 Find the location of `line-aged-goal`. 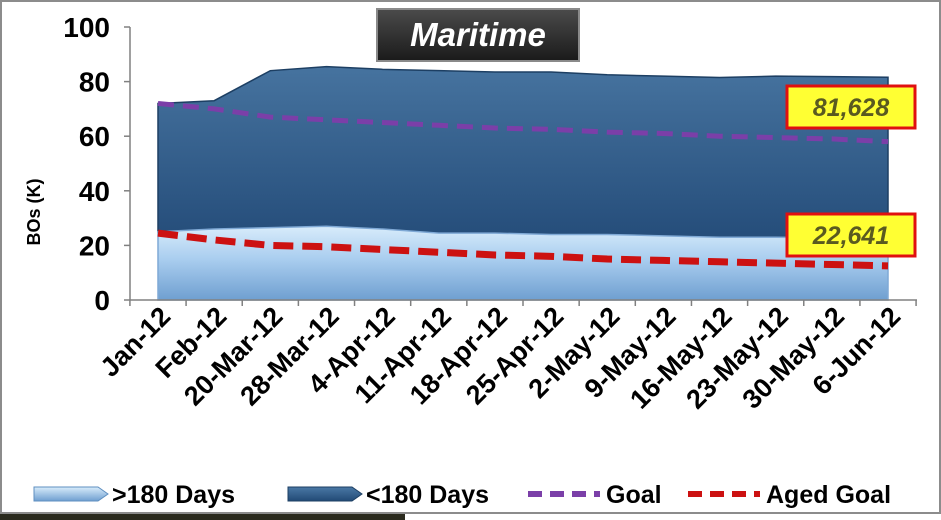

line-aged-goal is located at coordinates (523, 249).